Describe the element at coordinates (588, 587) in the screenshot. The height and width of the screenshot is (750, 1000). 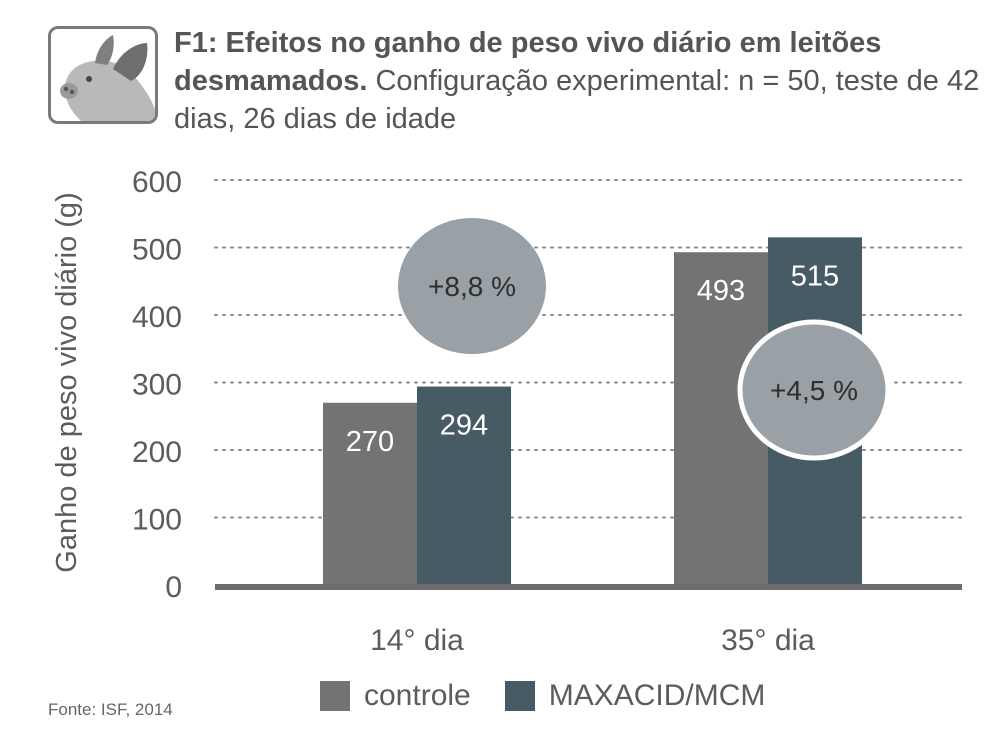
I see `x-axis-line` at that location.